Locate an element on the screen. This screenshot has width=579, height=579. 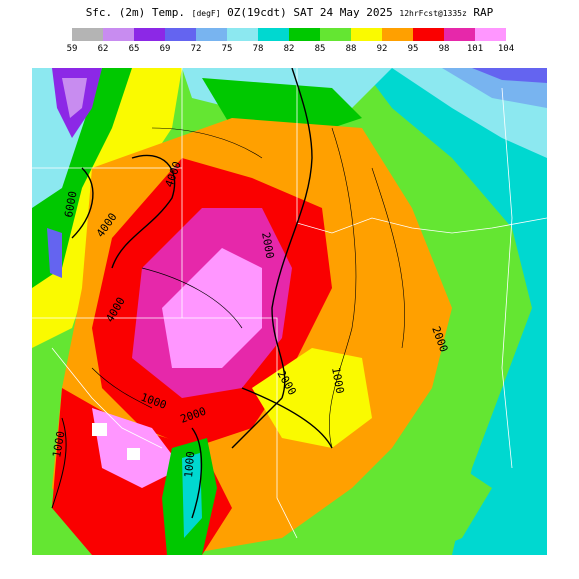
legend-tick: 92 is located at coordinates (382, 49).